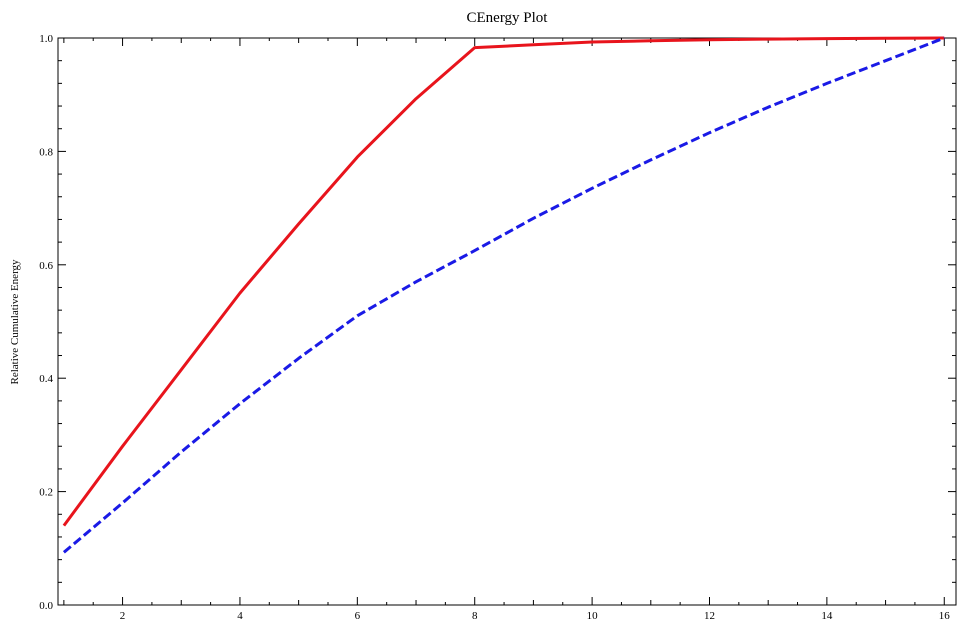  What do you see at coordinates (593, 615) in the screenshot?
I see `x-tick-label: 10` at bounding box center [593, 615].